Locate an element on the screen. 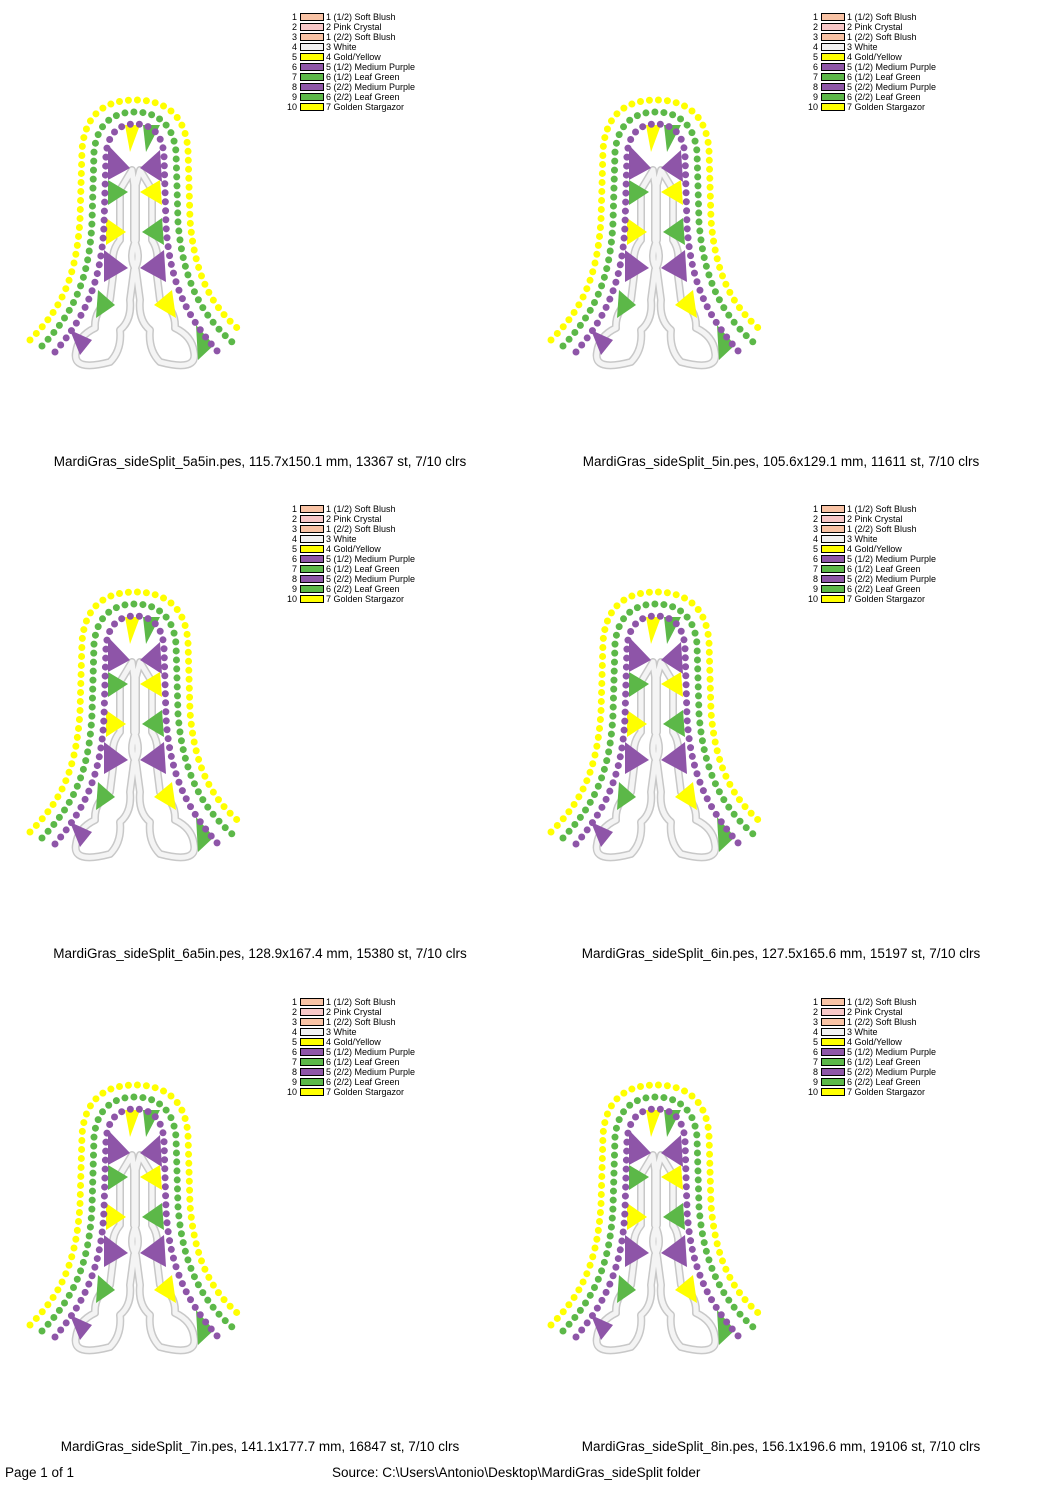 This screenshot has height=1485, width=1050. legend-row: 7 6 (1/2) Leaf Green is located at coordinates (870, 569).